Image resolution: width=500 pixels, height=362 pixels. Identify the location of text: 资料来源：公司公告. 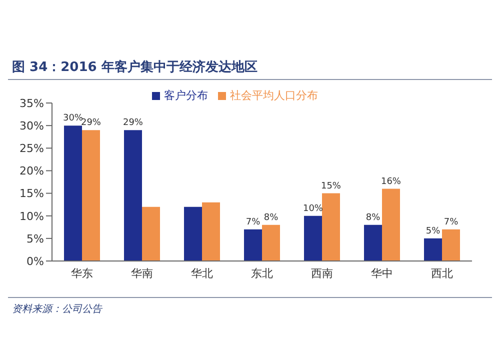
(58, 309).